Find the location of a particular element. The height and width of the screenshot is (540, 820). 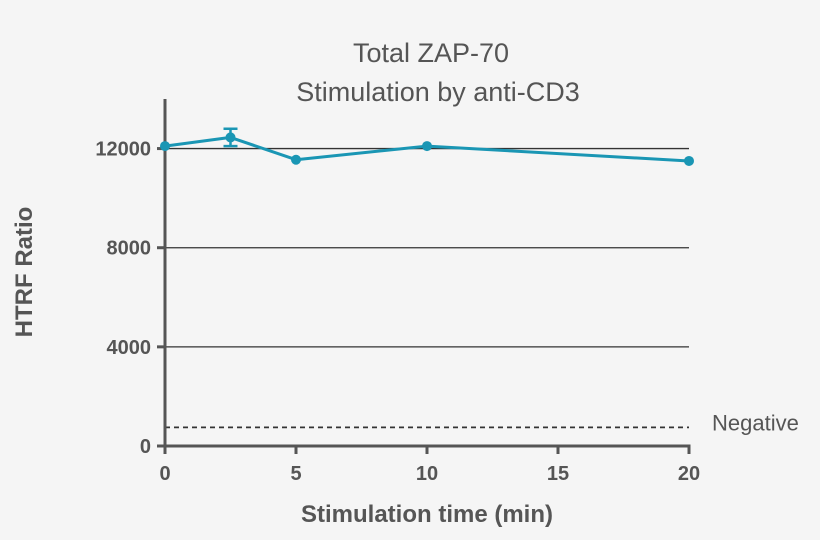

y-tick-label-0: 0 is located at coordinates (145, 447).